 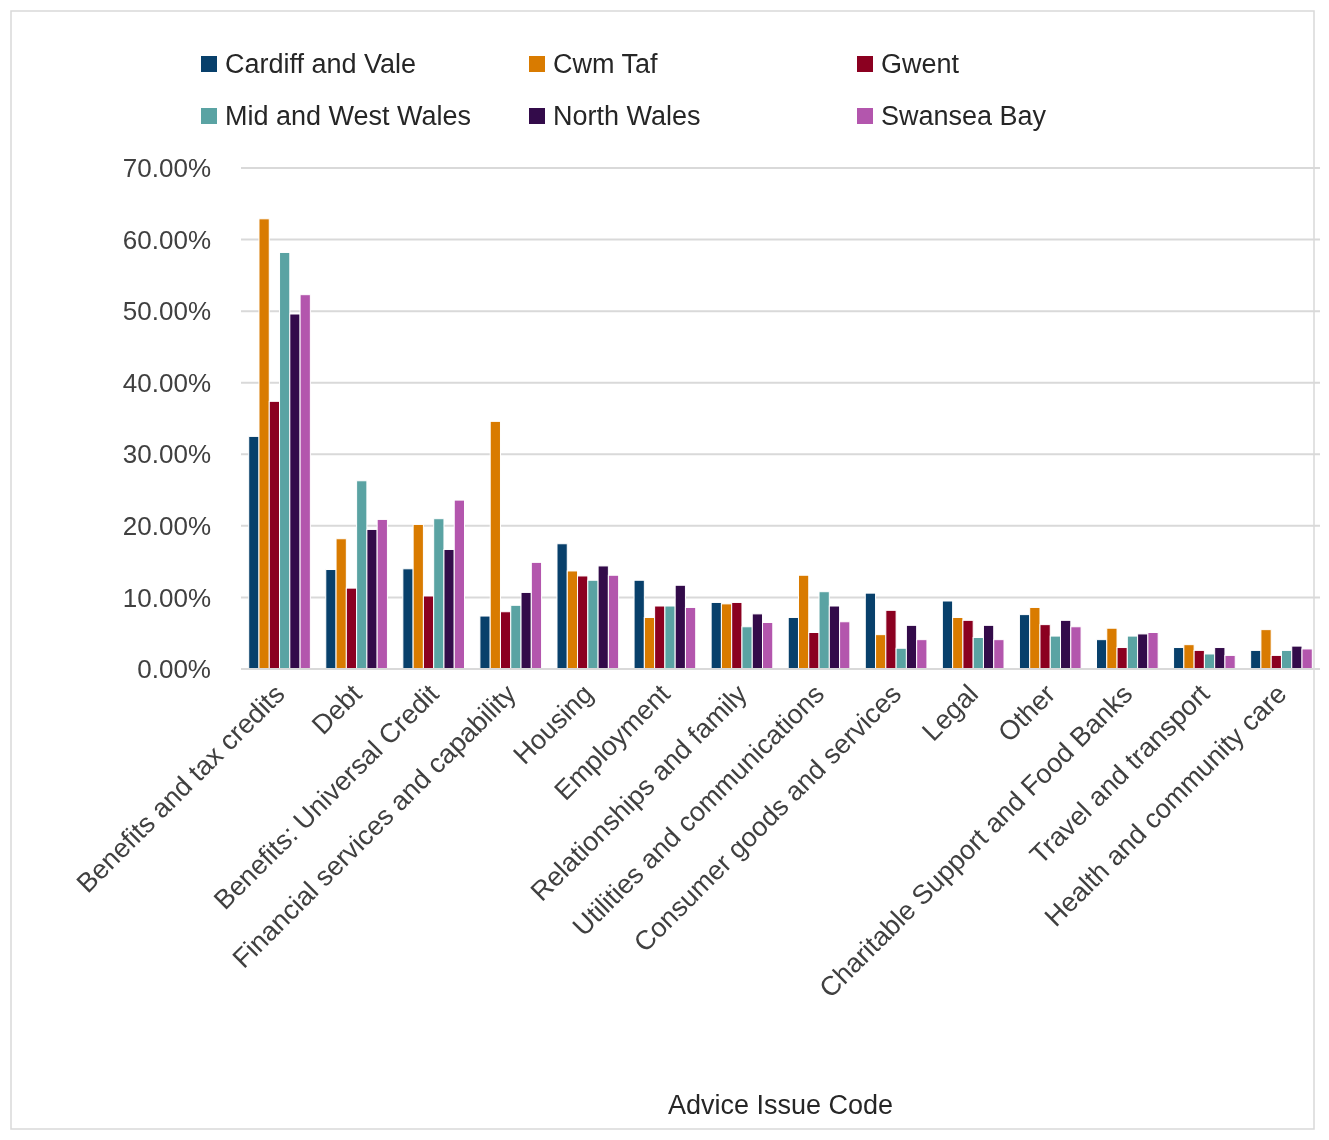 What do you see at coordinates (627, 116) in the screenshot?
I see `legend-label: North Wales` at bounding box center [627, 116].